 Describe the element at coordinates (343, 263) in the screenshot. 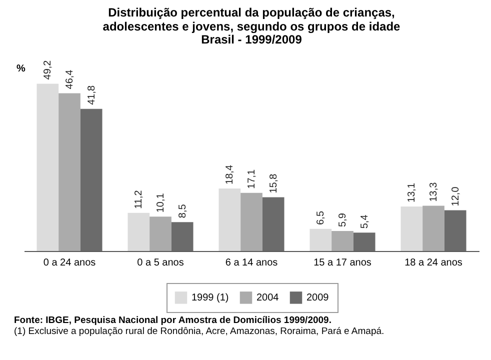

I see `x-tick-label: 15 a 17 anos` at that location.